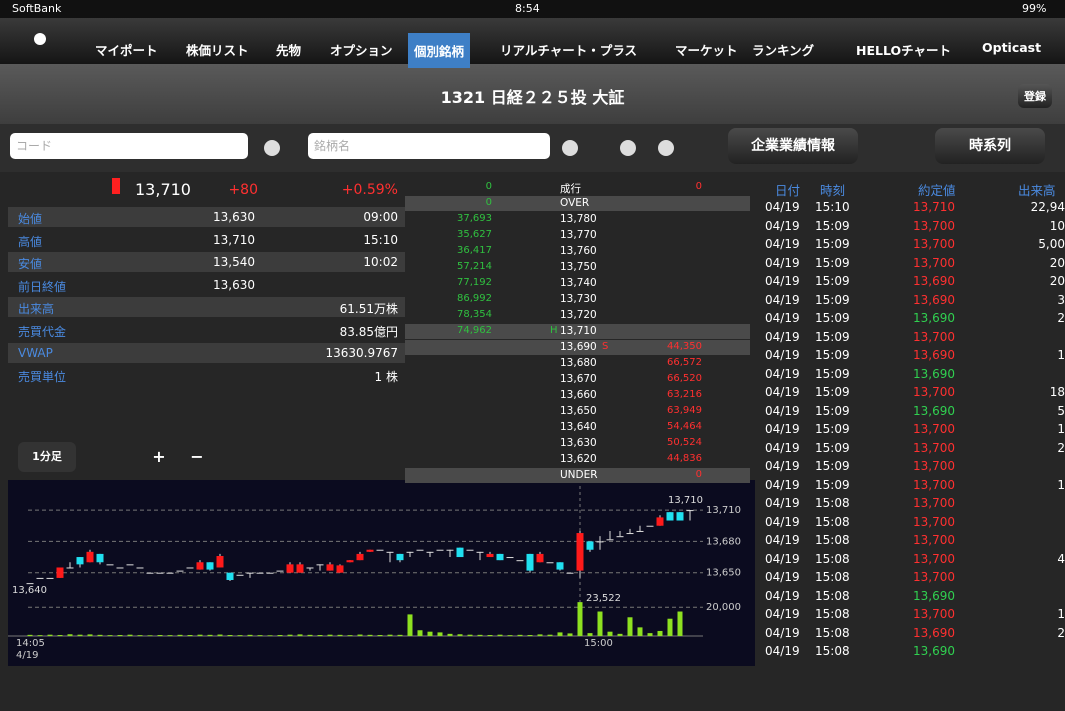 The height and width of the screenshot is (711, 1065). I want to click on quote-row-bg, so click(206, 217).